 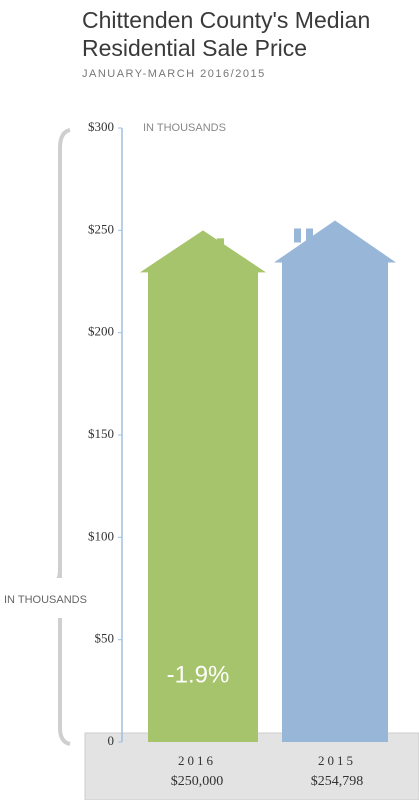 What do you see at coordinates (251, 766) in the screenshot?
I see `footer-box` at bounding box center [251, 766].